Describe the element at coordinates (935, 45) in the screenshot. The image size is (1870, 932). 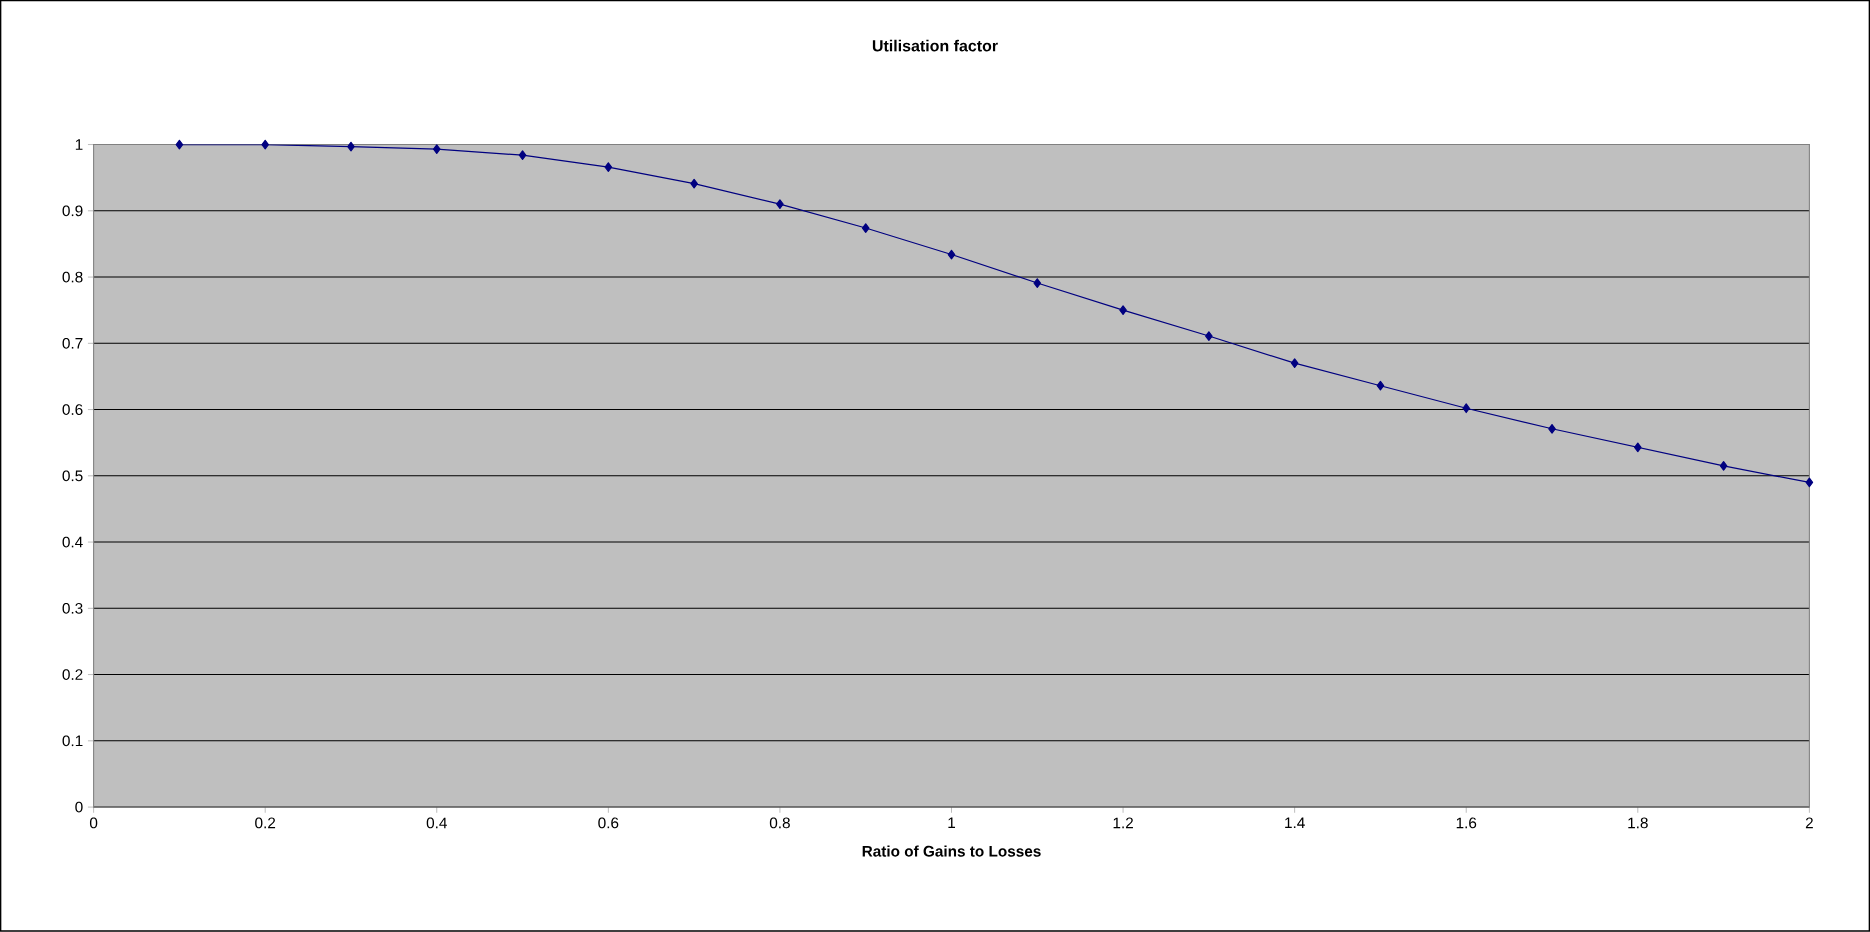
I see `chart-title: Utilisation factor` at that location.